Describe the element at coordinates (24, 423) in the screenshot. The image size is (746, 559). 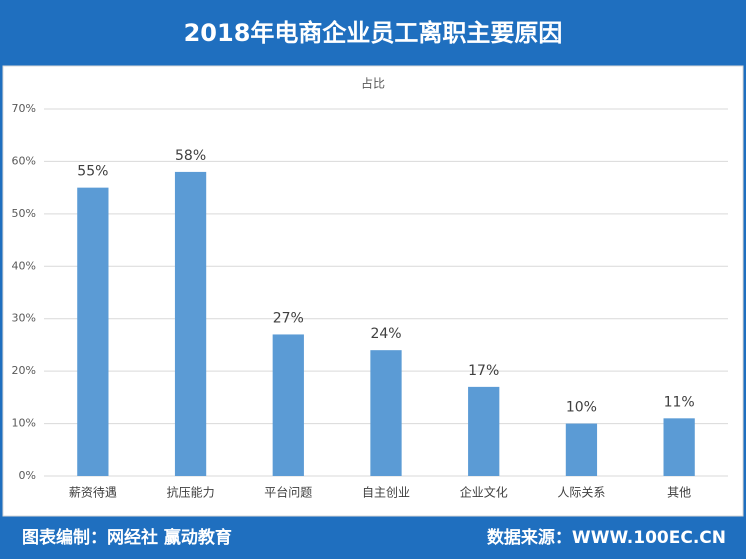
I see `y-tick-label: 10%` at that location.